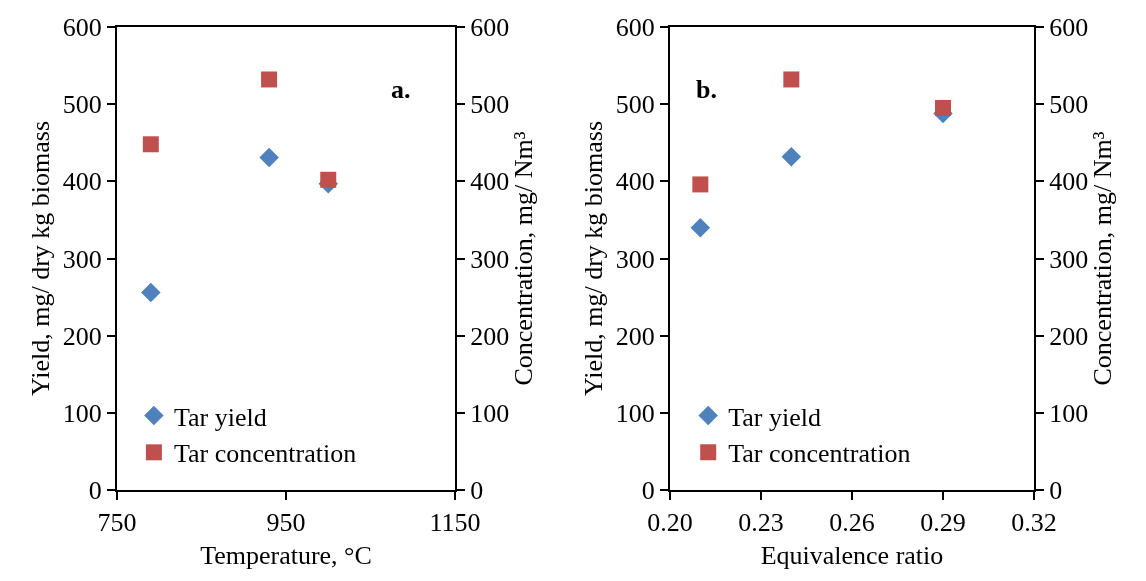  What do you see at coordinates (852, 523) in the screenshot?
I see `x-tick-label: 0.26` at bounding box center [852, 523].